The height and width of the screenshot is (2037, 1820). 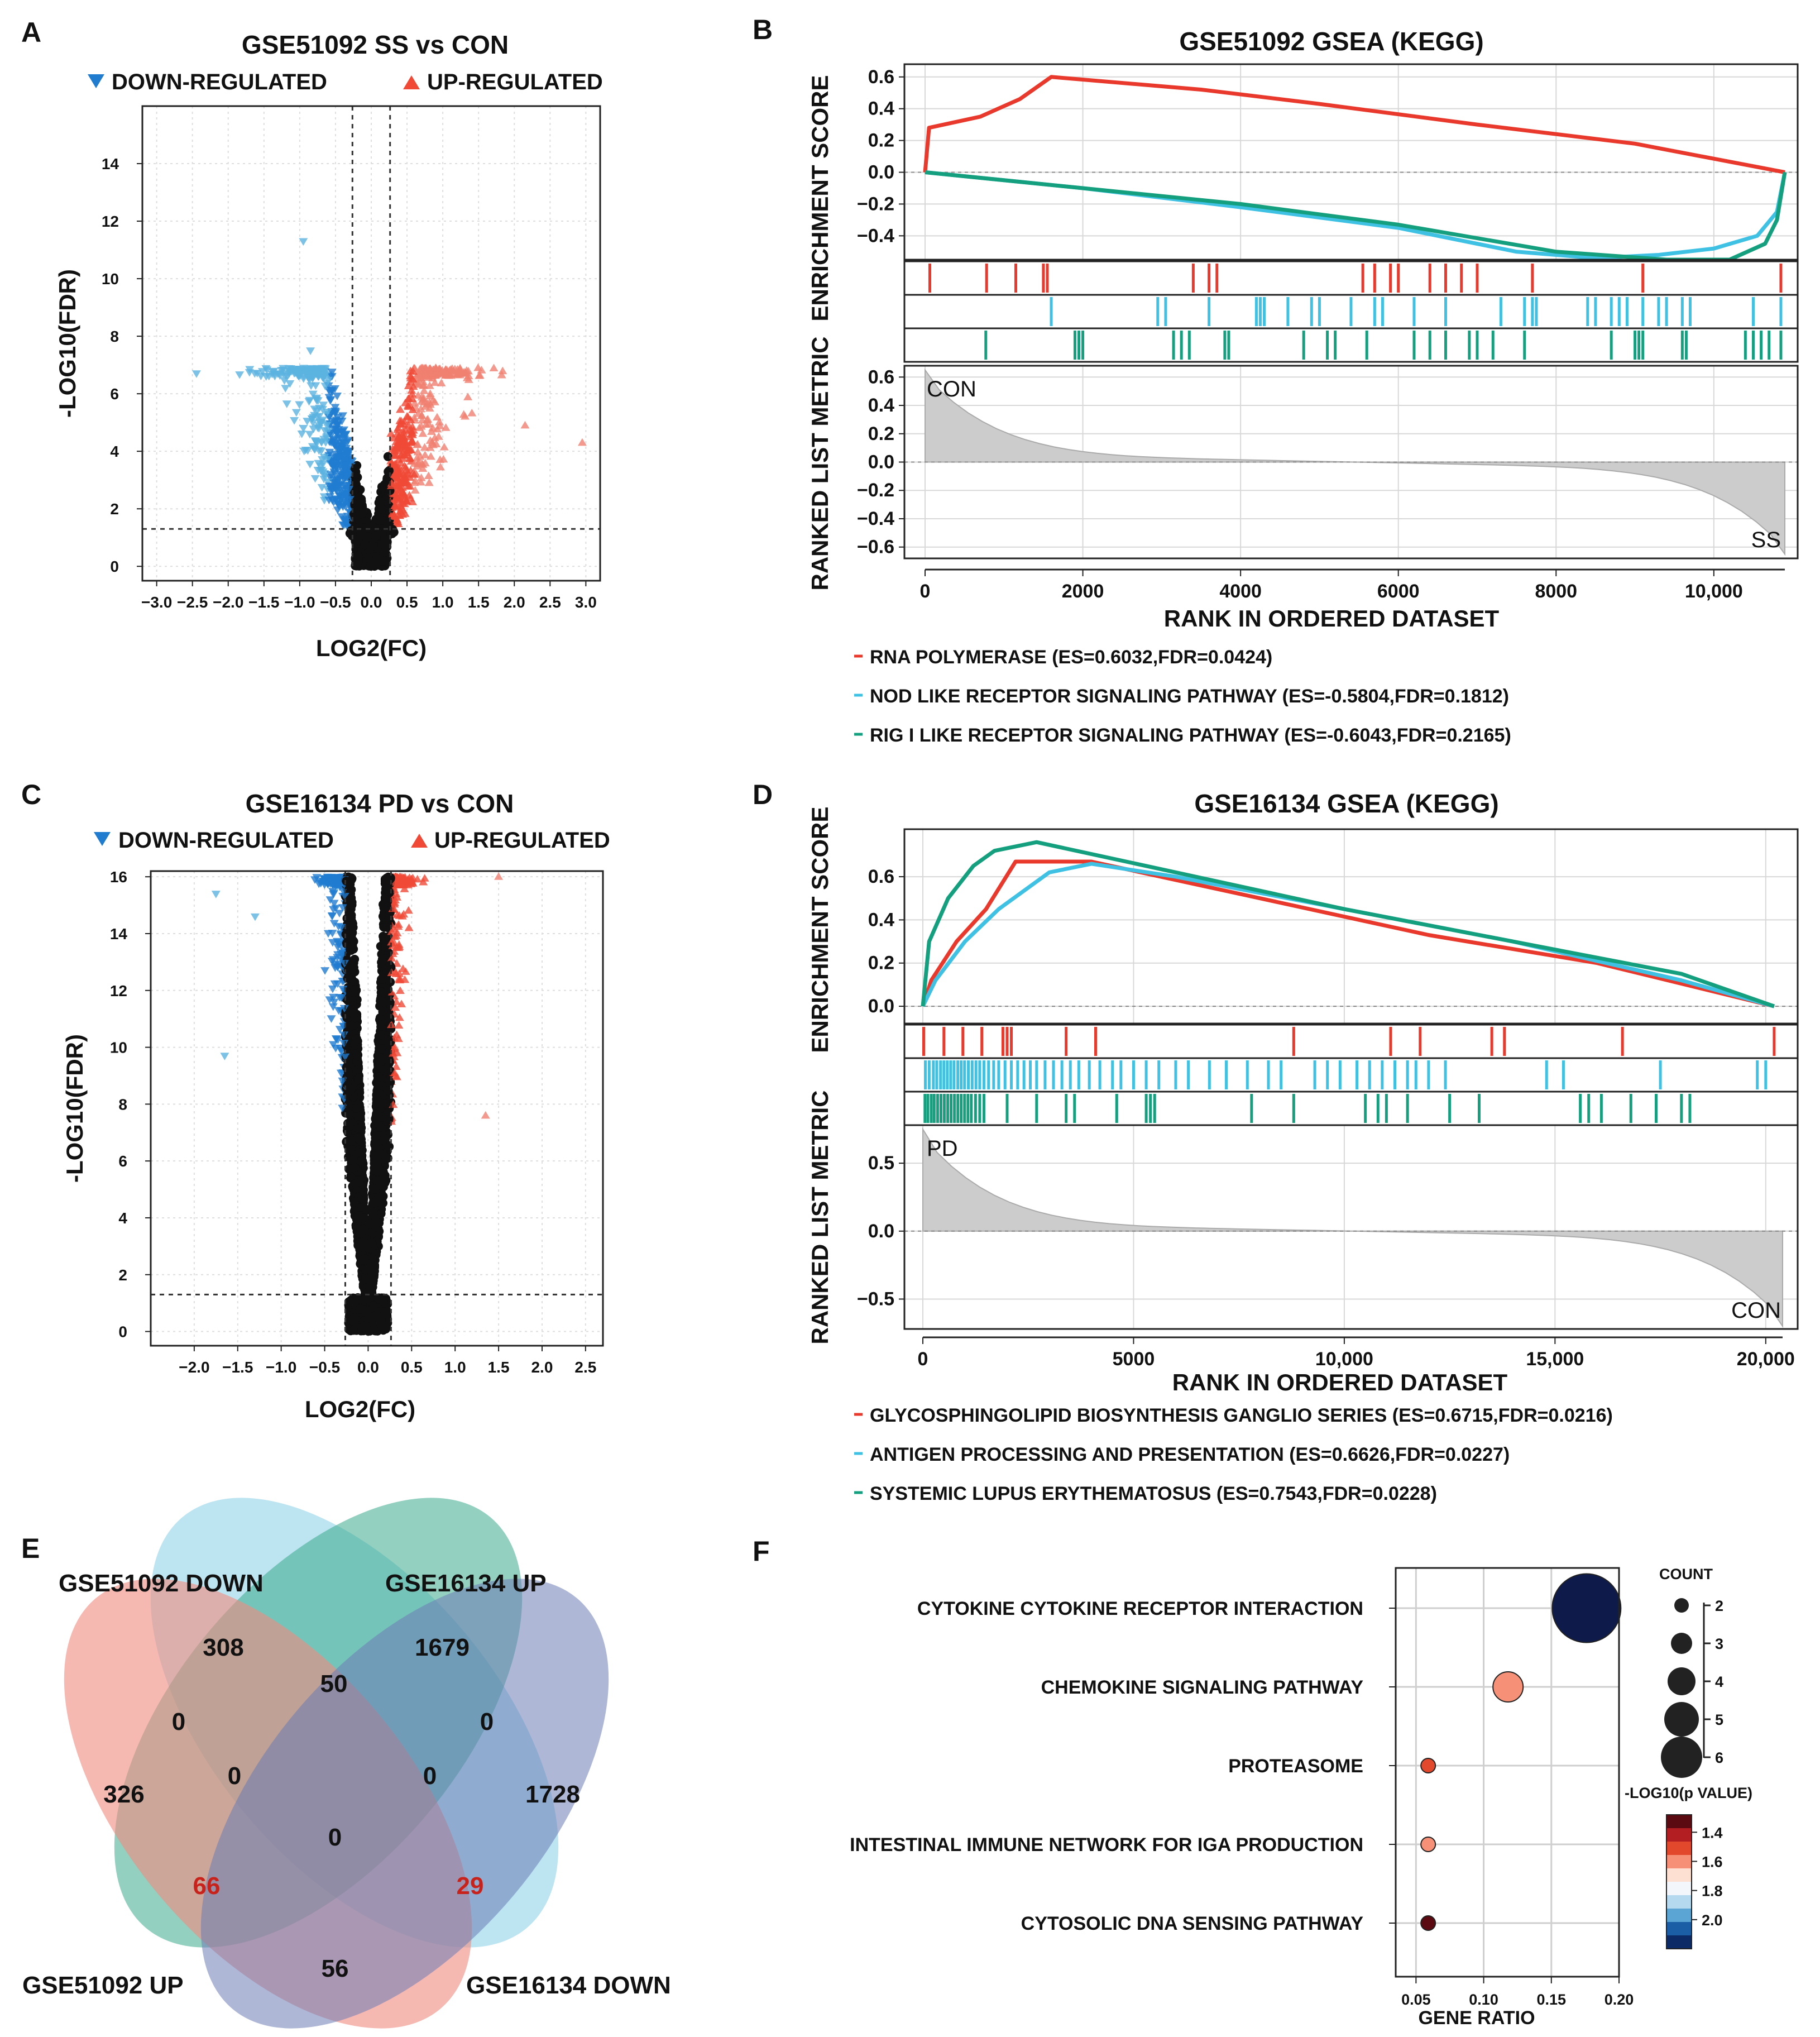 I want to click on y-tick-label: 8, so click(x=114, y=336).